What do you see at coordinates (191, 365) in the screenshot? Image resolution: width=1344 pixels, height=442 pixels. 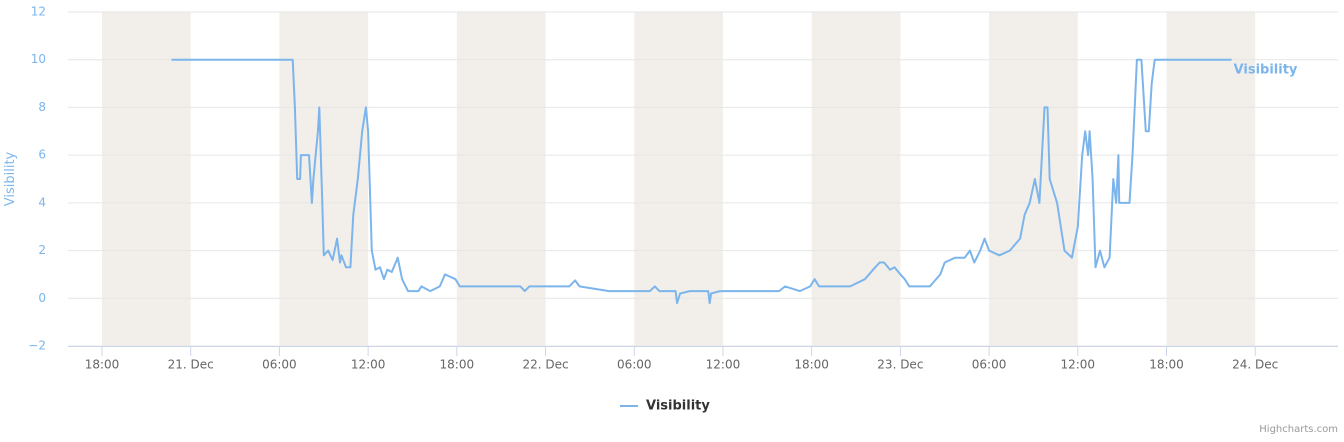 I see `x-tick-label: 21. Dec` at bounding box center [191, 365].